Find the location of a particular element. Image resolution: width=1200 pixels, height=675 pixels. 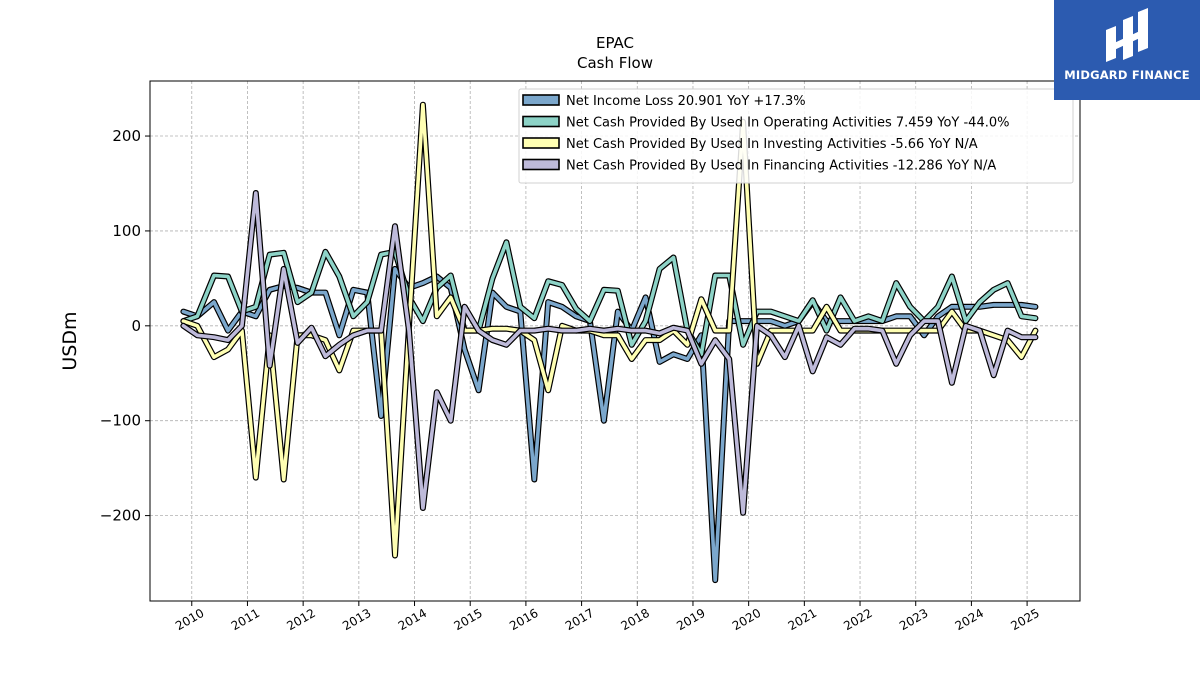

x-tick-label: 2020 is located at coordinates (746, 619).